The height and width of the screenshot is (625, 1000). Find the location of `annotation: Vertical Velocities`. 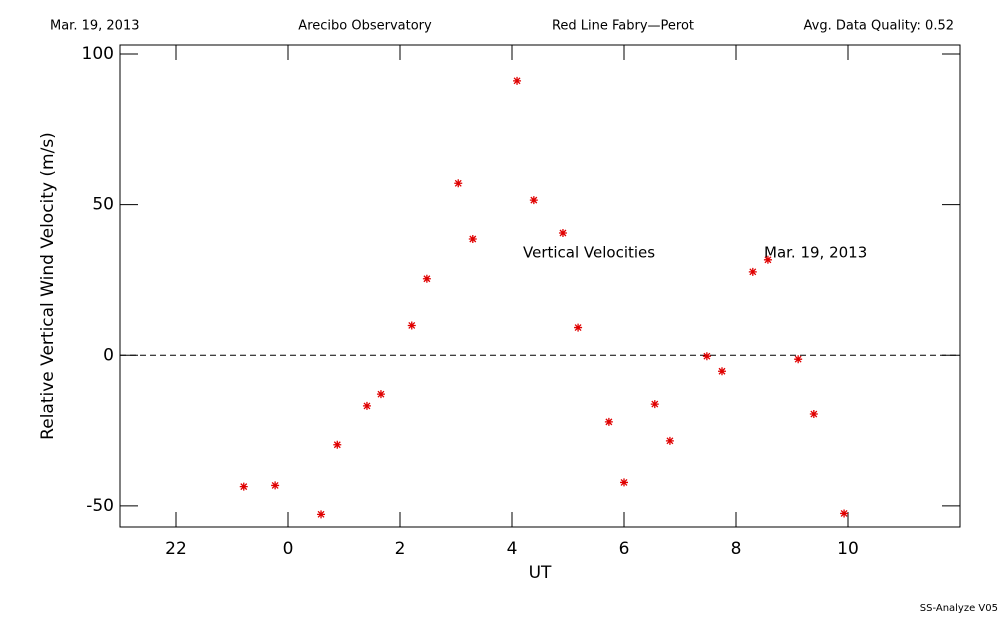

annotation: Vertical Velocities is located at coordinates (589, 253).